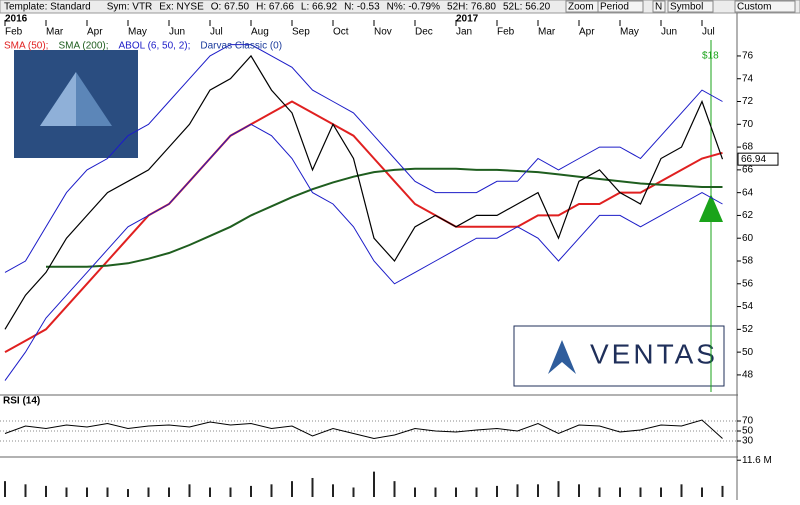 The height and width of the screenshot is (505, 800). I want to click on y-tick-label: 58, so click(748, 261).